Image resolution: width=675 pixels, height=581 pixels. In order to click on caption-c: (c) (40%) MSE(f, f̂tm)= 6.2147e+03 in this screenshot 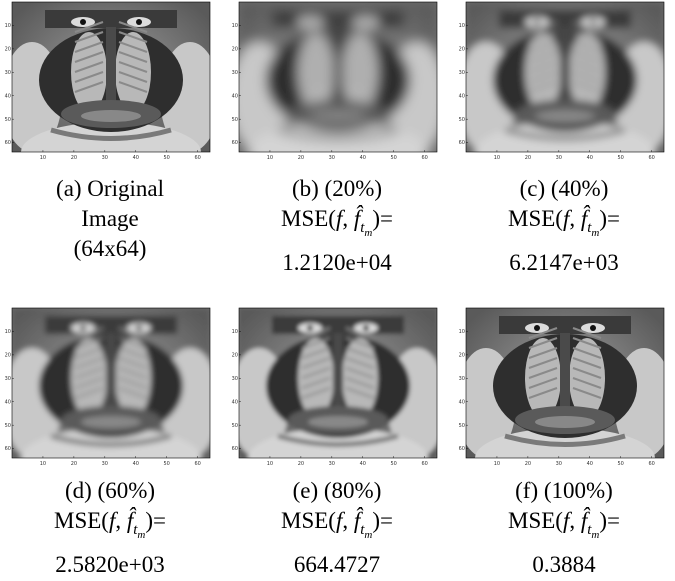, I will do `click(564, 226)`.